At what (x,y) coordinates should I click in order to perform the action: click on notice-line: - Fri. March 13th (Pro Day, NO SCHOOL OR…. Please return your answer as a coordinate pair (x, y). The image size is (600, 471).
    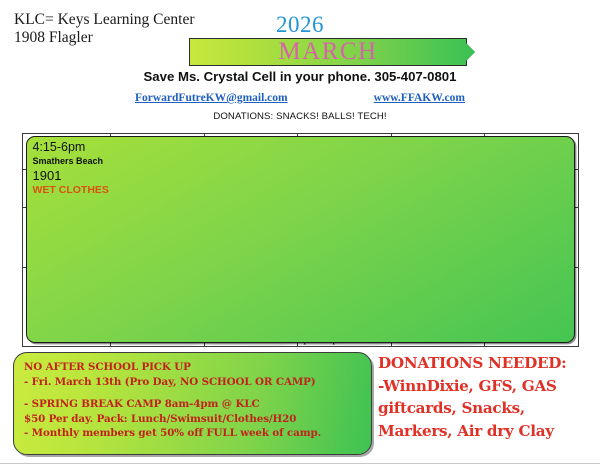
    Looking at the image, I should click on (170, 381).